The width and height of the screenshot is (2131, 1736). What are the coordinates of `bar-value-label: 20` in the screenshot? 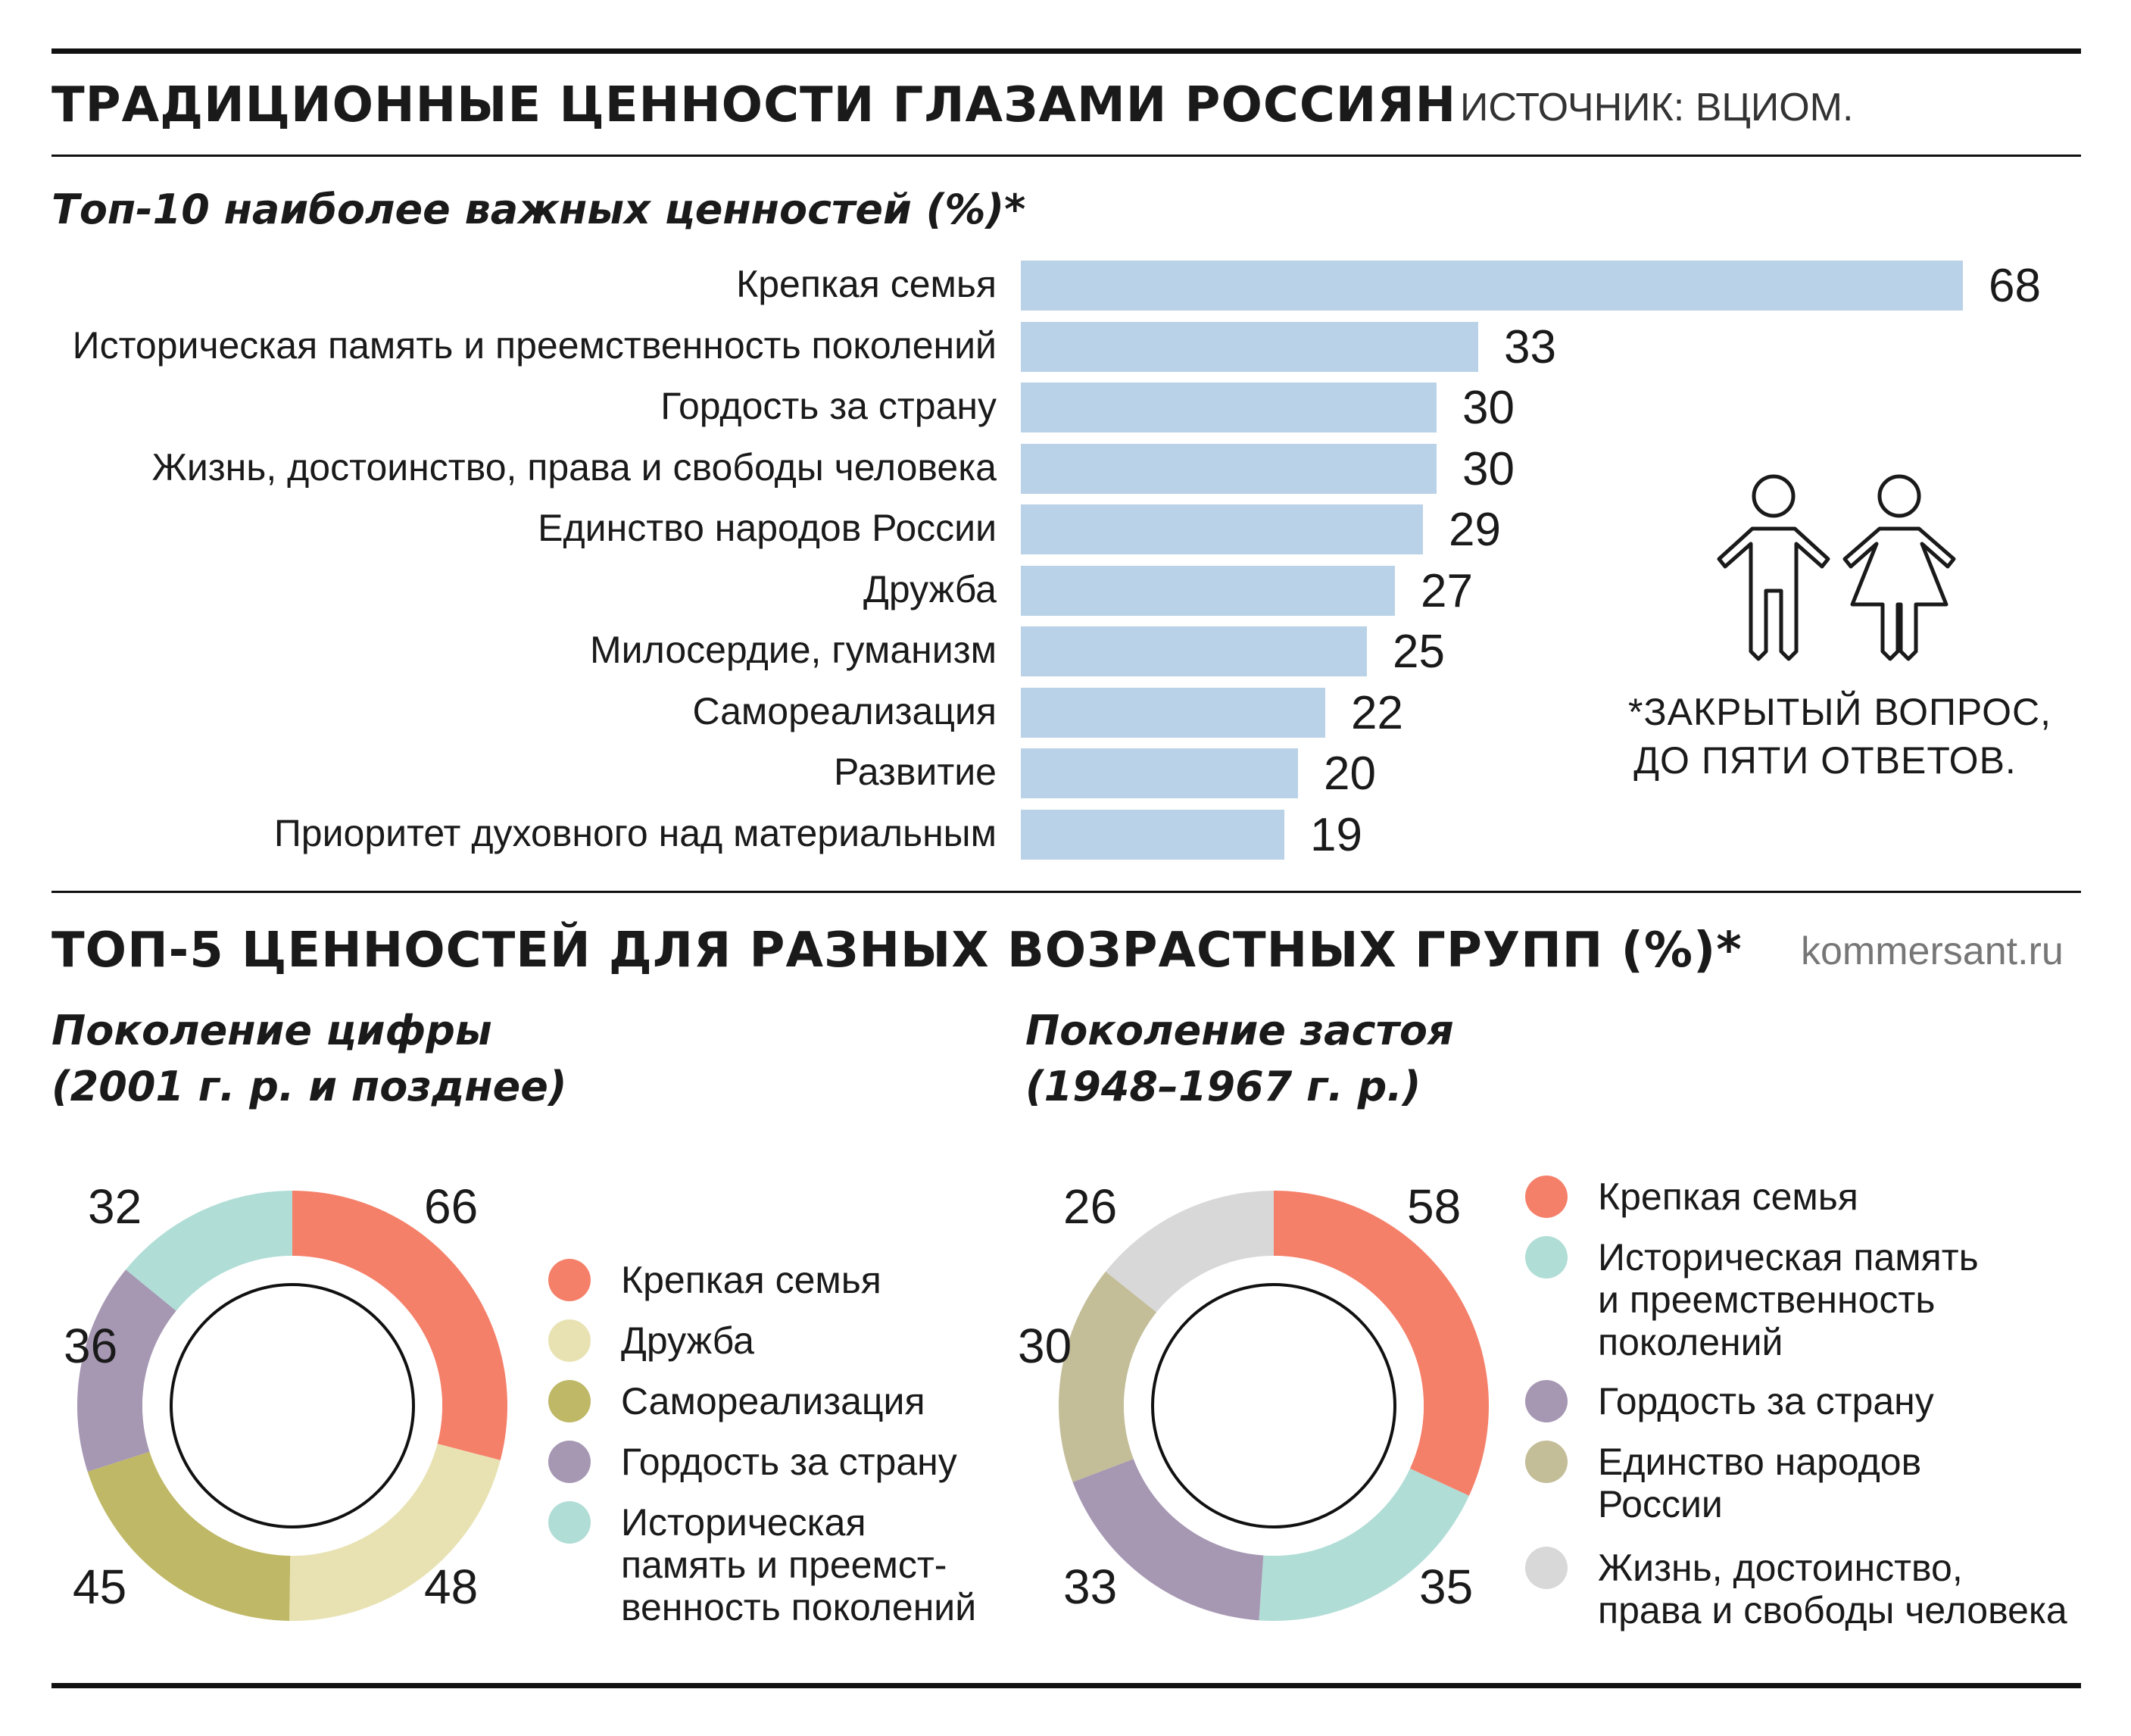 It's located at (1350, 774).